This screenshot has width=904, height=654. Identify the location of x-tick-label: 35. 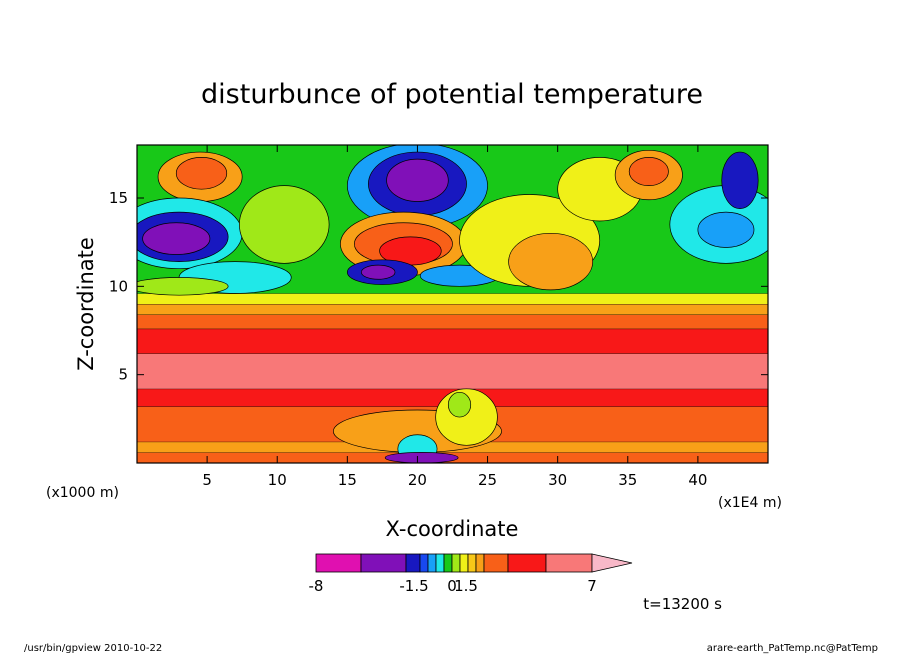
(627, 480).